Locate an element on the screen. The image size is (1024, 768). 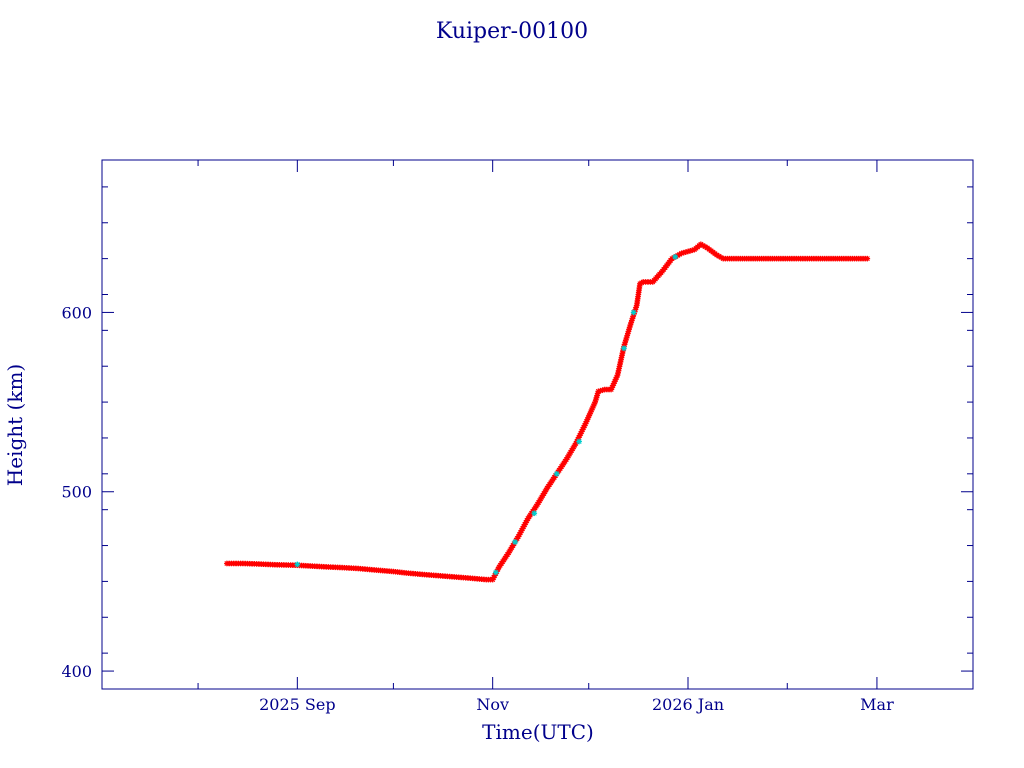
x-tick-label: 2025 Sep is located at coordinates (297, 704).